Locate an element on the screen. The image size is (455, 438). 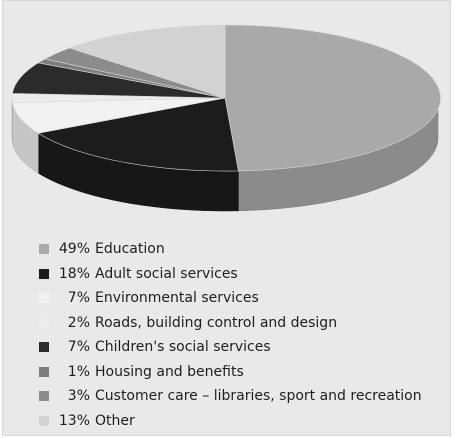
legend-item: 7% Environmental services is located at coordinates (230, 298).